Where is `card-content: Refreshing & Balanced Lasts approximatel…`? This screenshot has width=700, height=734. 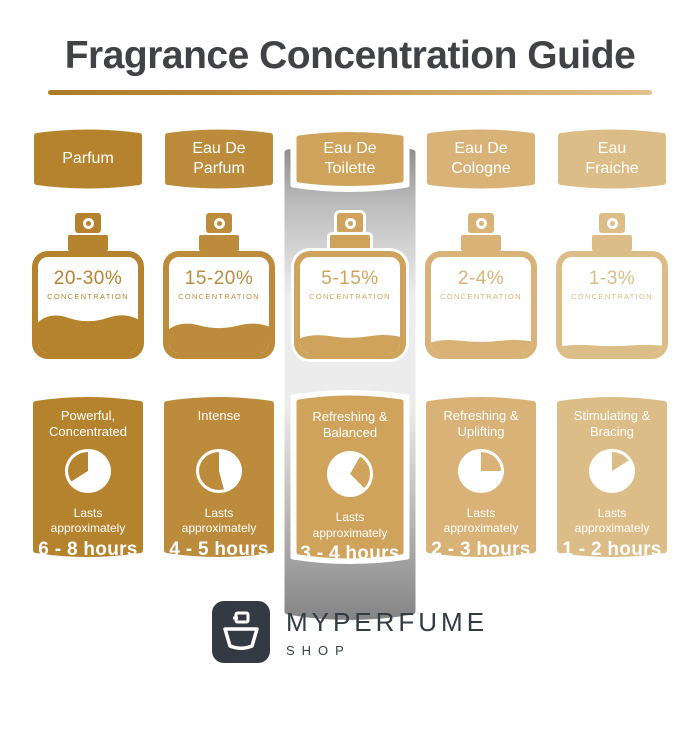
card-content: Refreshing & Balanced Lasts approximatel… is located at coordinates (350, 477).